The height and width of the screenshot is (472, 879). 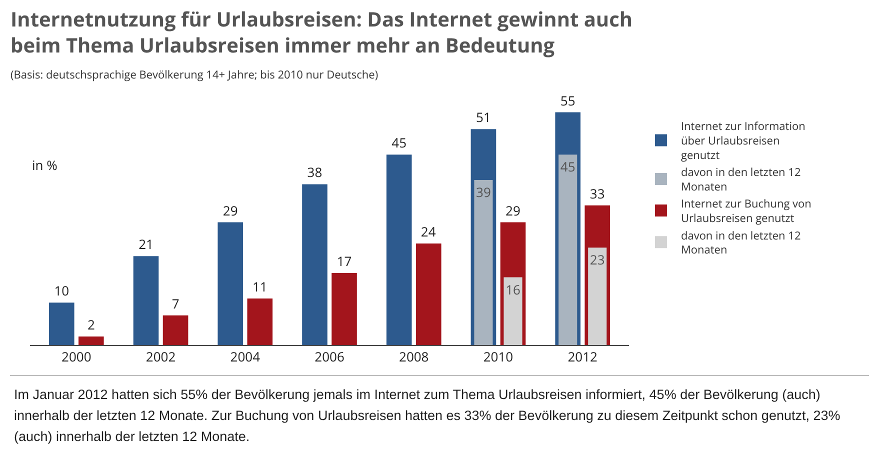 I want to click on x-tick-label: 2008, so click(x=414, y=357).